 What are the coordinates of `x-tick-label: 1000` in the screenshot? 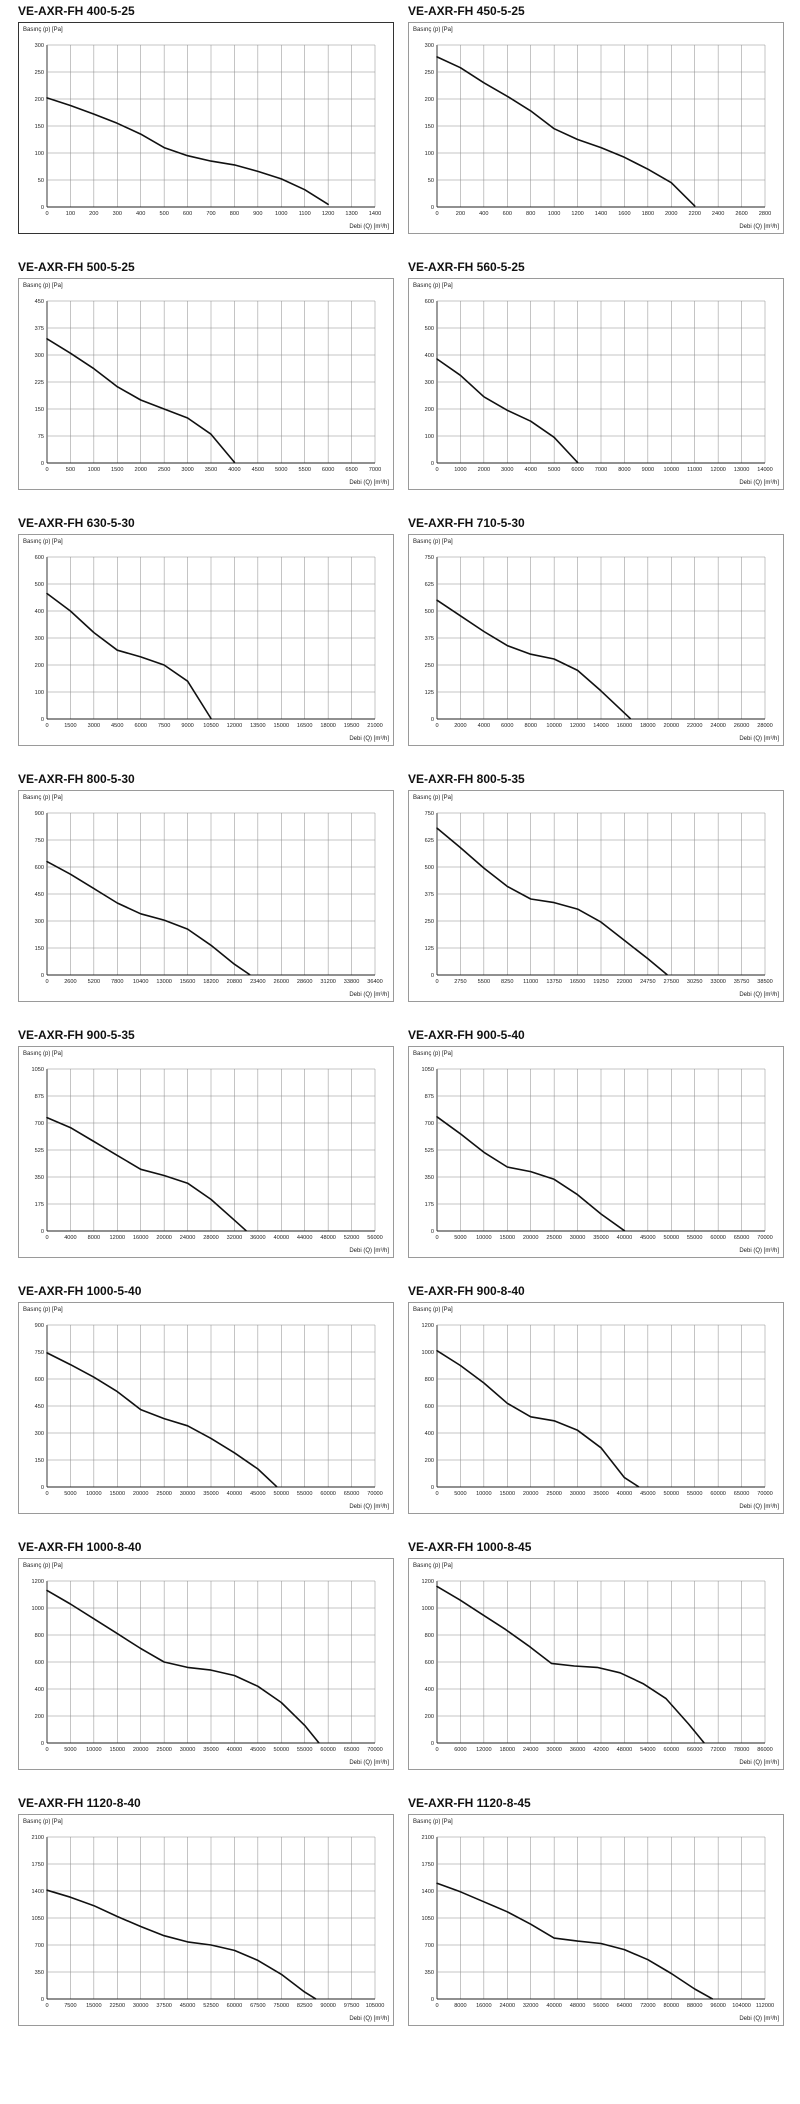 It's located at (460, 470).